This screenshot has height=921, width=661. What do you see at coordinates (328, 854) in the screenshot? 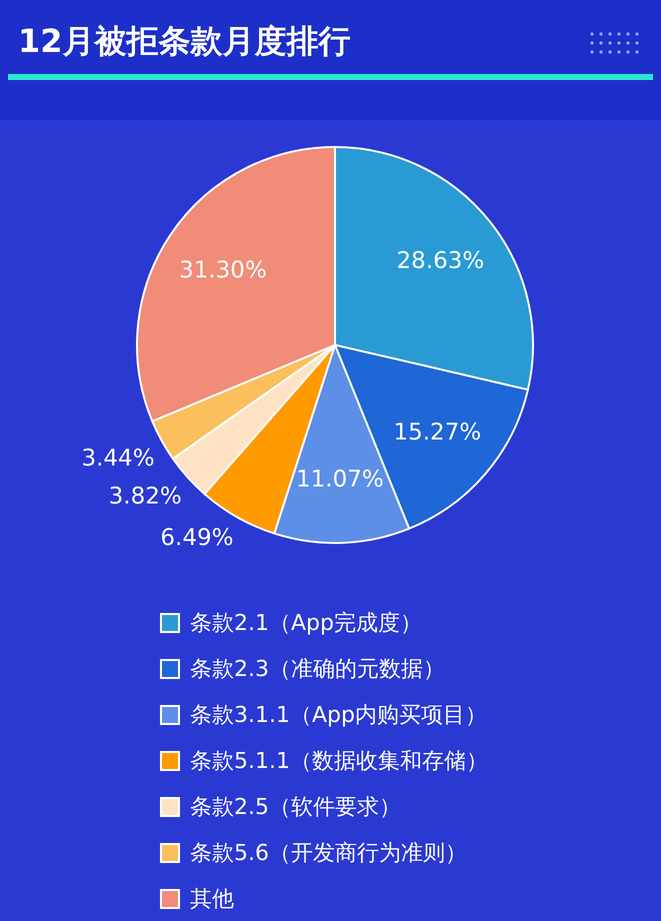
I see `legend-label: 条款5.6（开发商行为准则）` at bounding box center [328, 854].